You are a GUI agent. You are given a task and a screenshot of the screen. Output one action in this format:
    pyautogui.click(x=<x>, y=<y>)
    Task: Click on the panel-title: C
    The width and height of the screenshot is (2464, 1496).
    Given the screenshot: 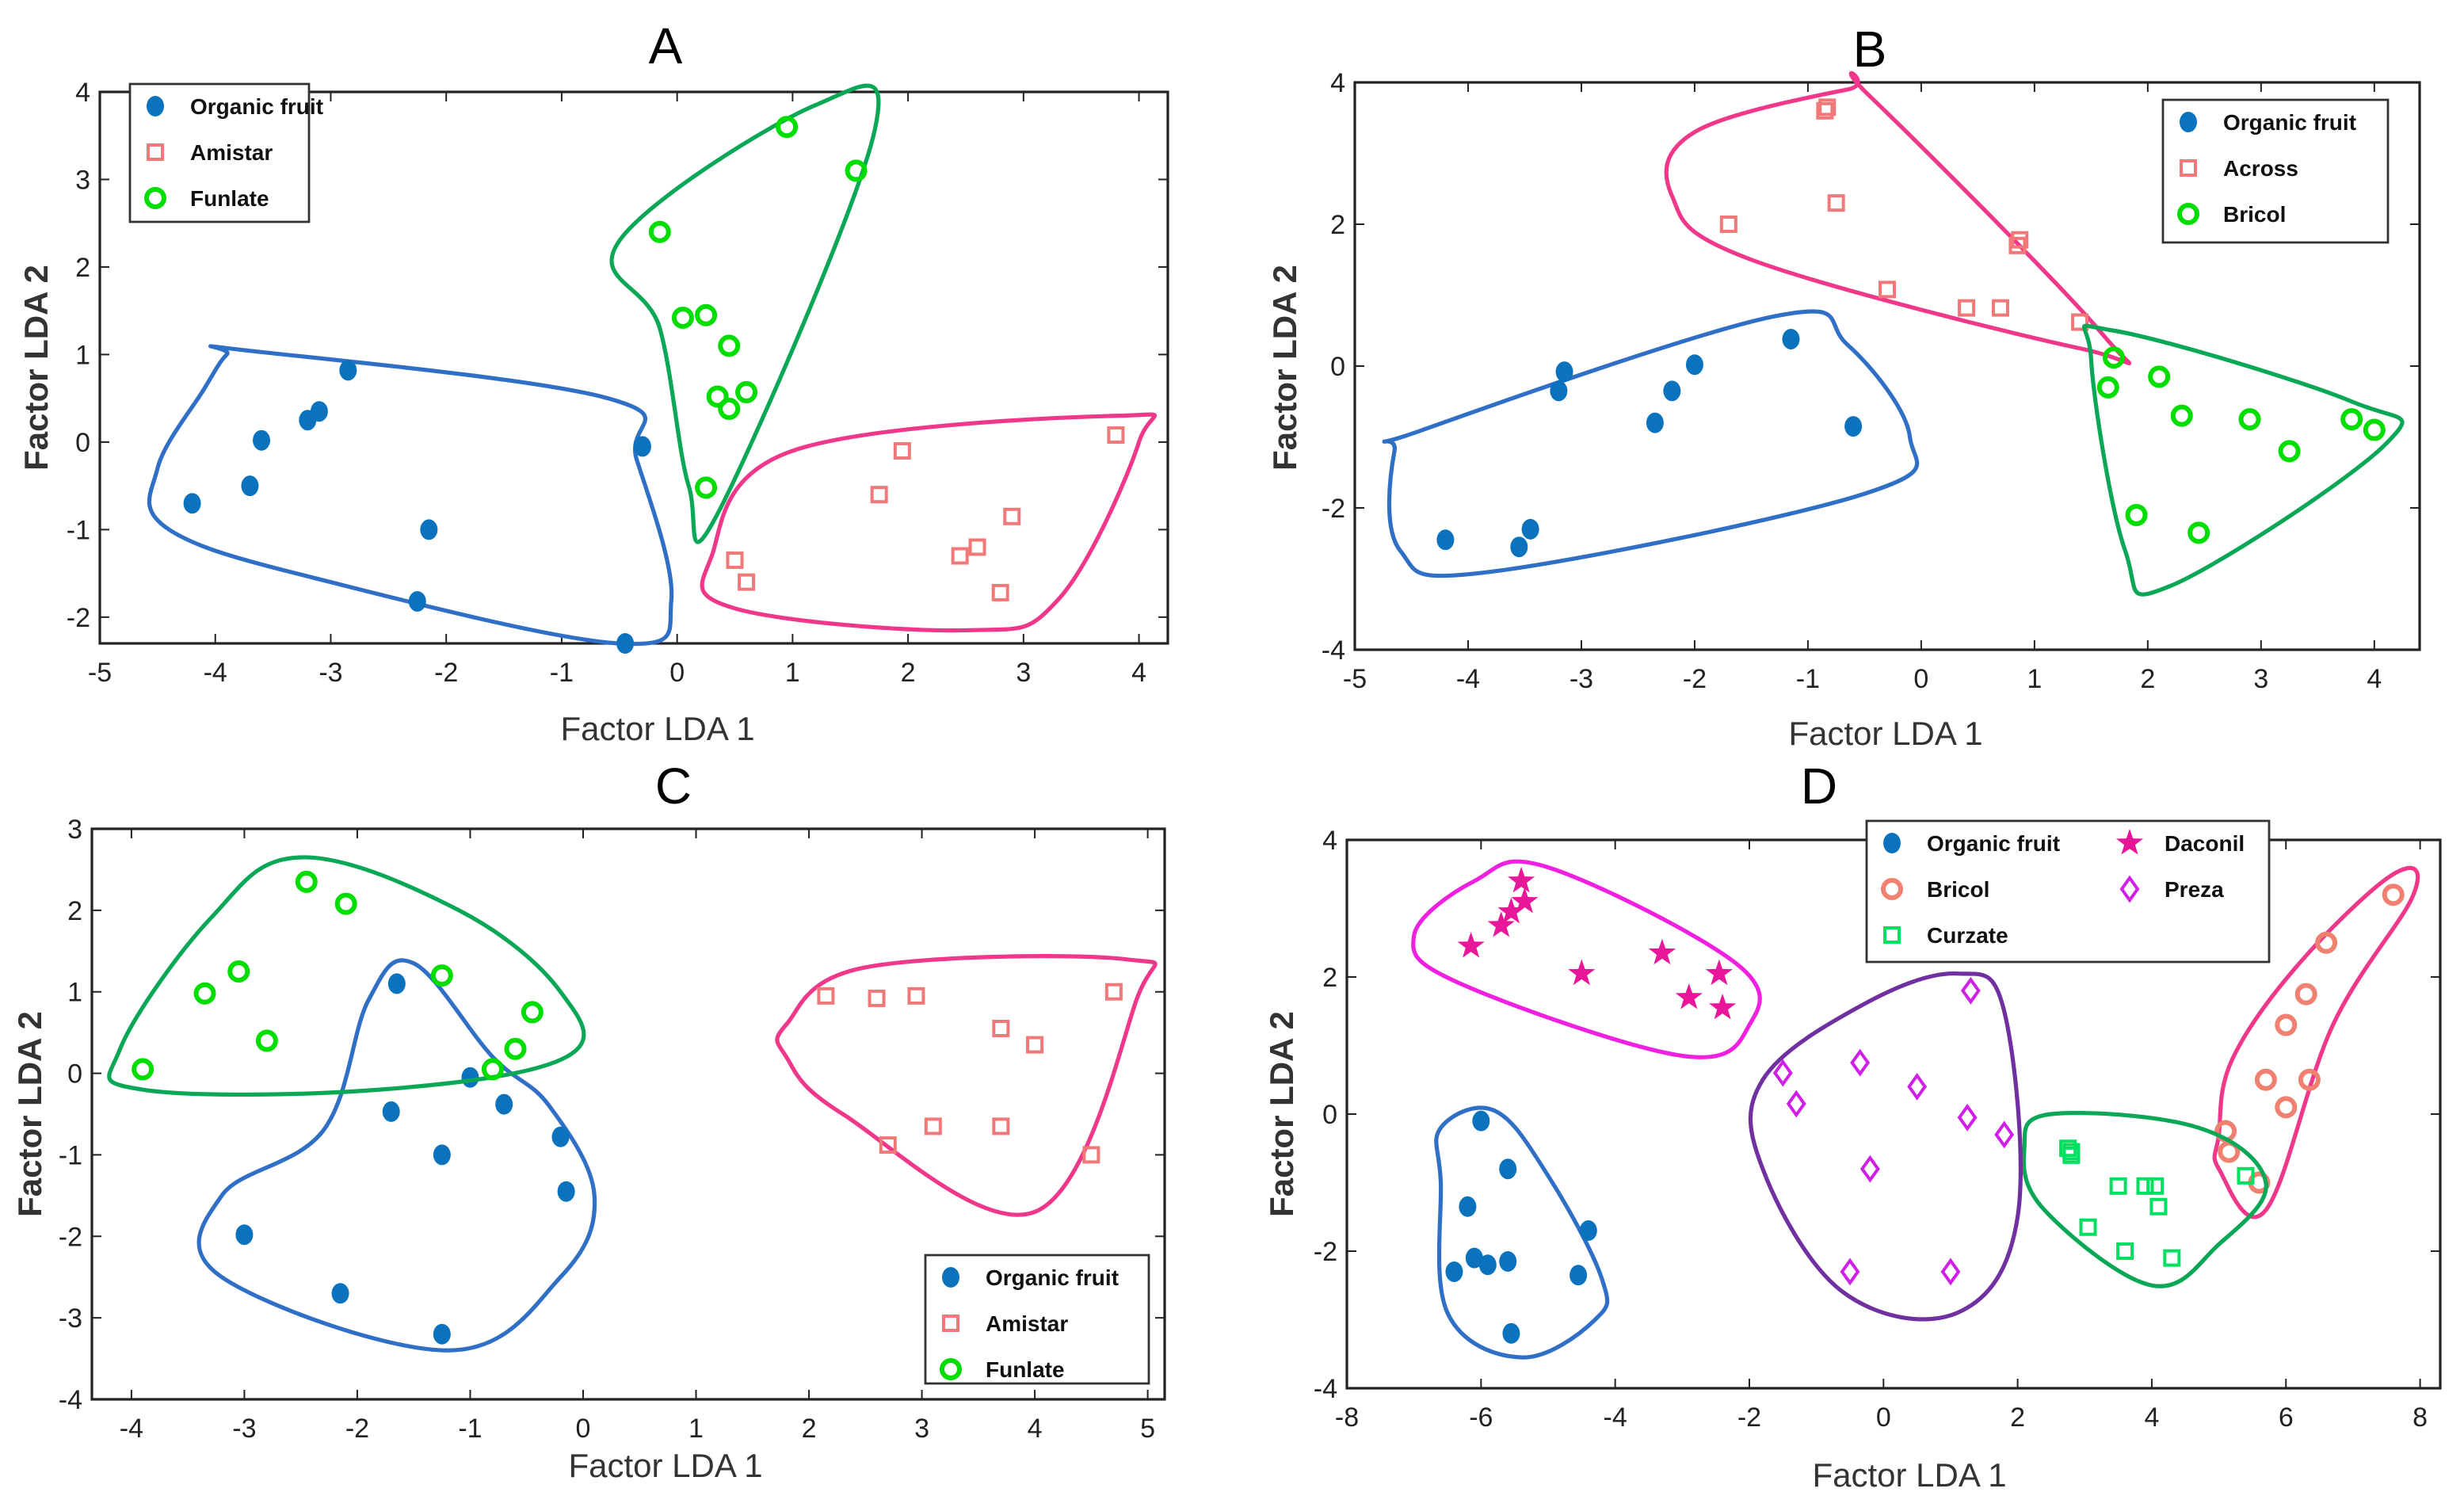 What is the action you would take?
    pyautogui.click(x=673, y=786)
    